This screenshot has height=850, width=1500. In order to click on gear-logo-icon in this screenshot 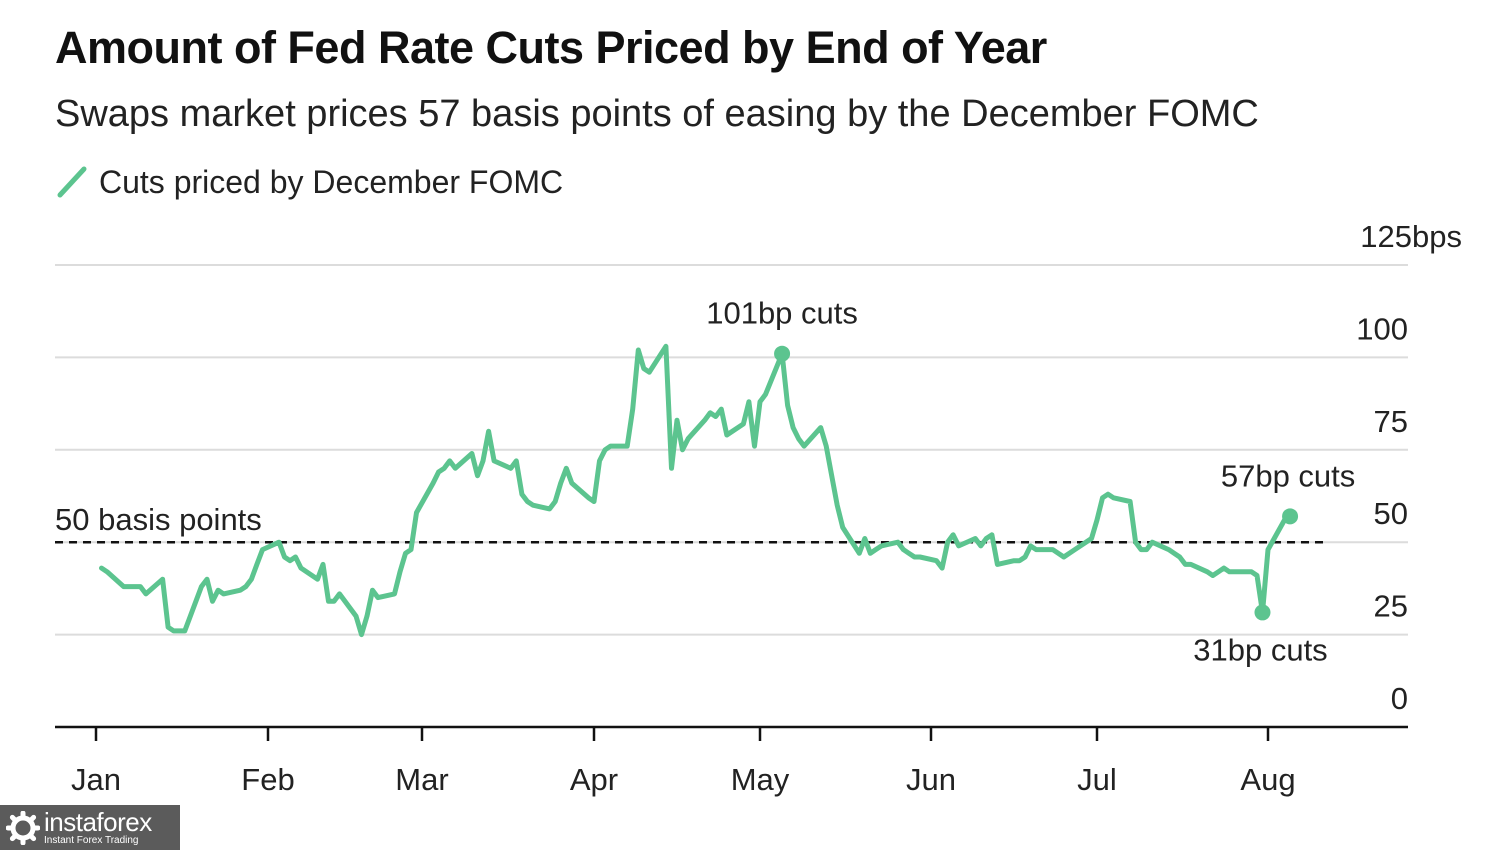, I will do `click(23, 827)`.